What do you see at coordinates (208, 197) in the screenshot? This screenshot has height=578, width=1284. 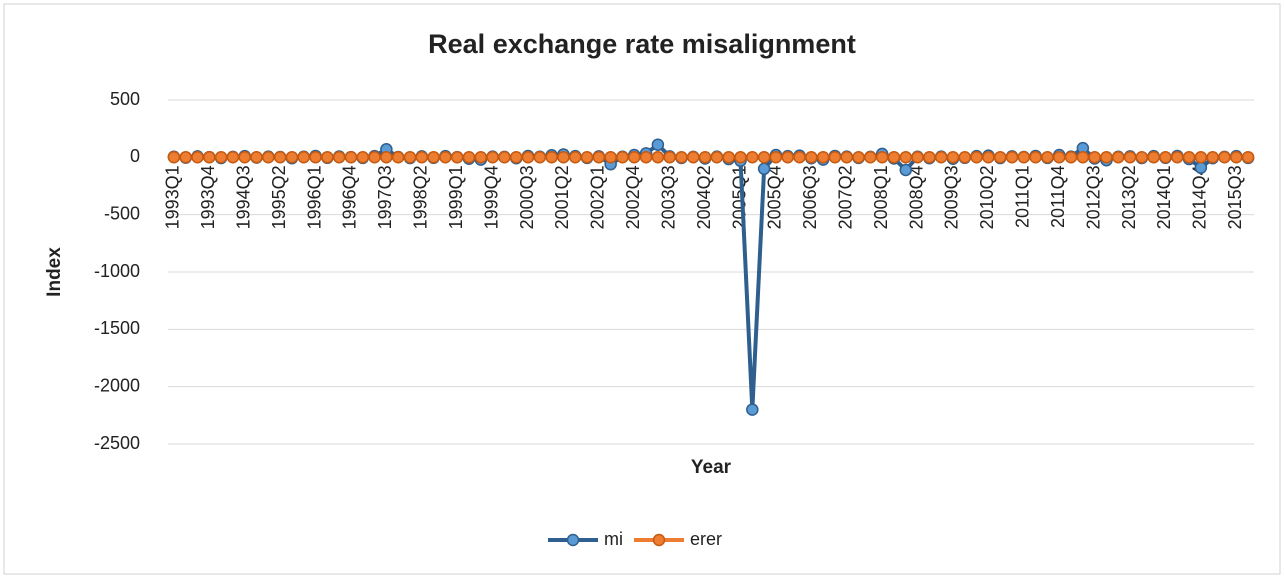 I see `x-tick-label: 1993Q4` at bounding box center [208, 197].